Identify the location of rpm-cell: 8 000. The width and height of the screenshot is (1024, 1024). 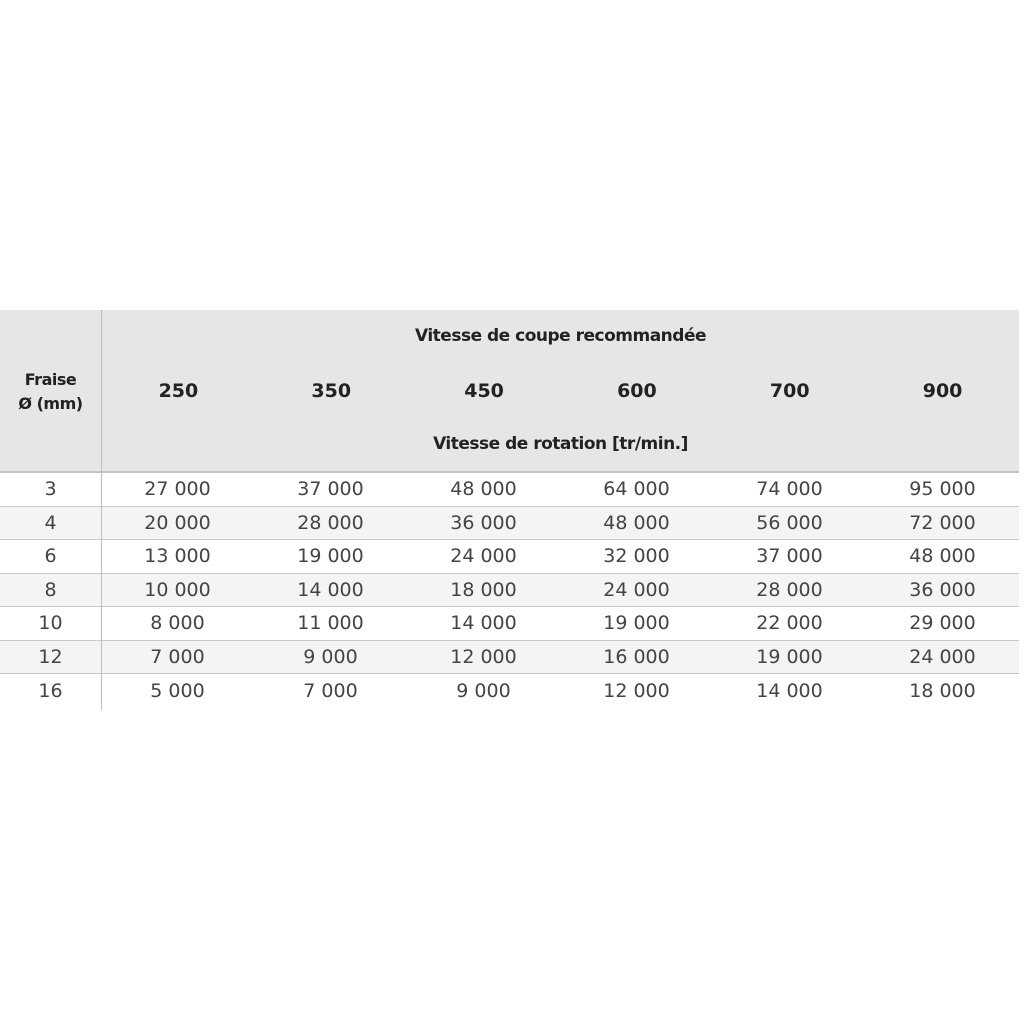
(177, 623).